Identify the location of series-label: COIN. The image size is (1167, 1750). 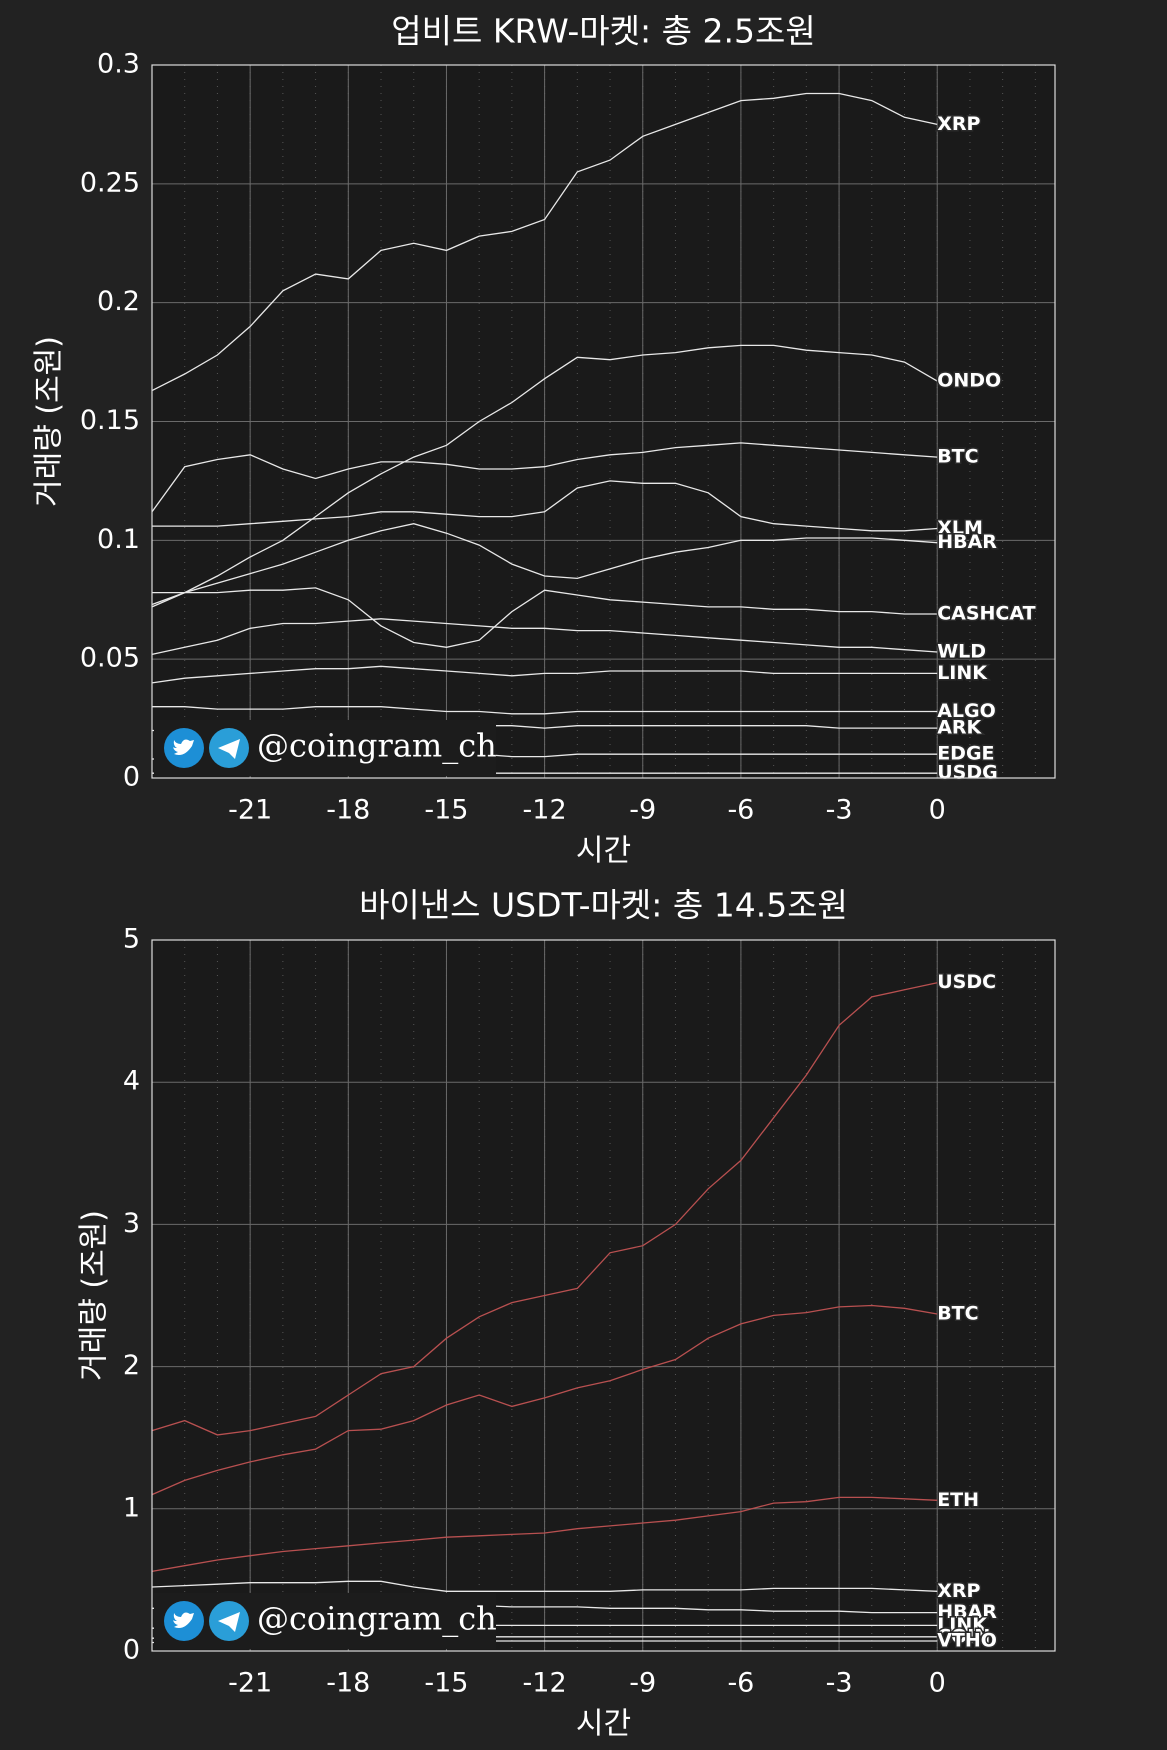
(963, 1636).